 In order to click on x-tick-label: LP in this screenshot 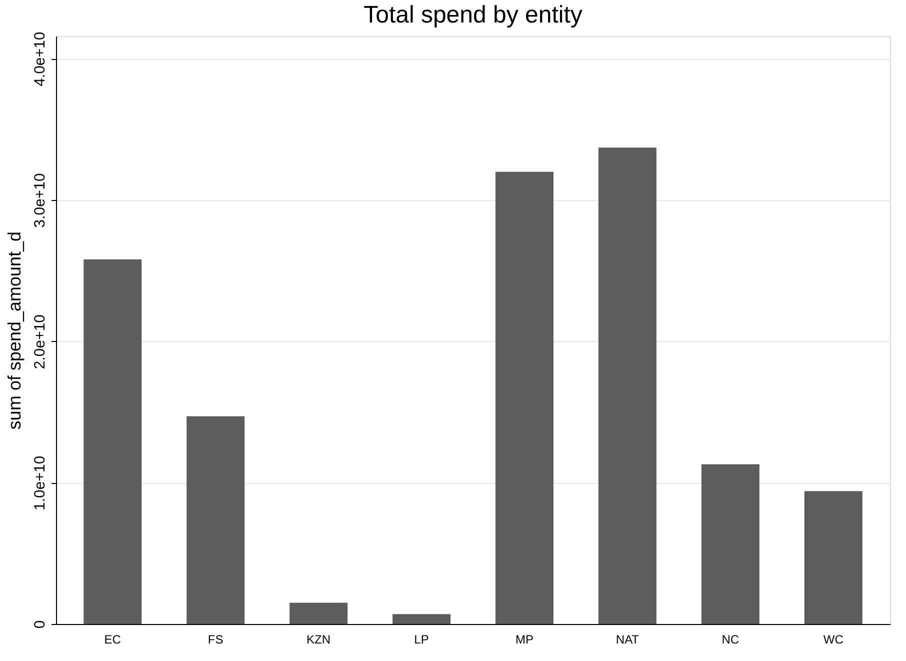, I will do `click(421, 639)`.